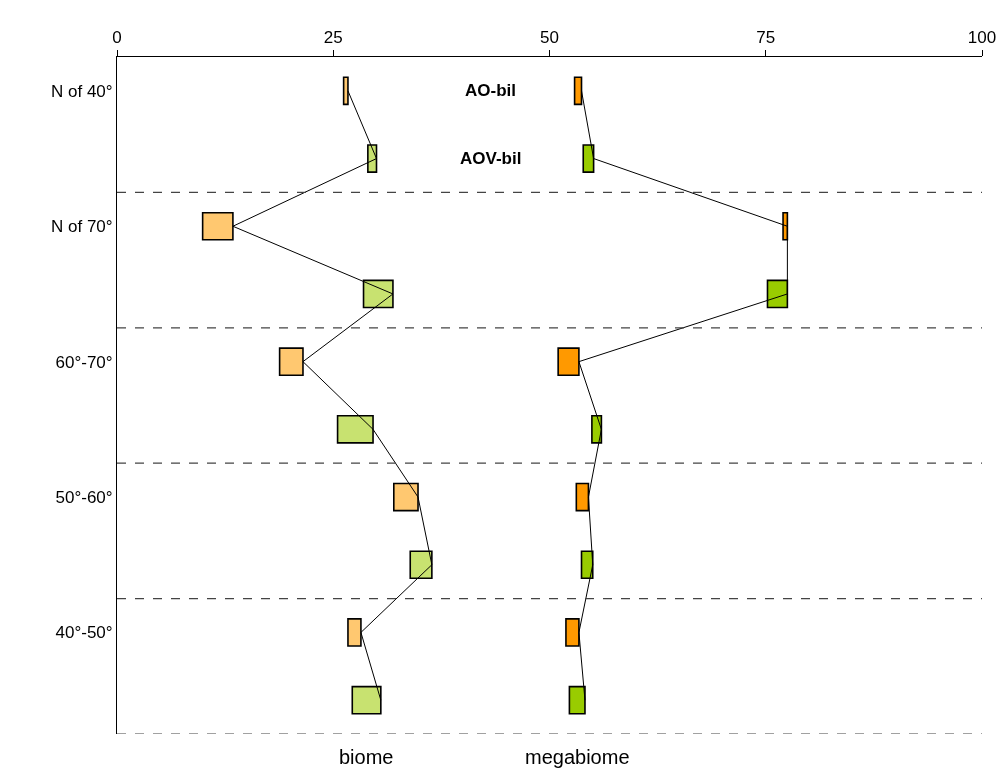 This screenshot has height=775, width=1005. Describe the element at coordinates (982, 38) in the screenshot. I see `x-tick-label: 100` at that location.